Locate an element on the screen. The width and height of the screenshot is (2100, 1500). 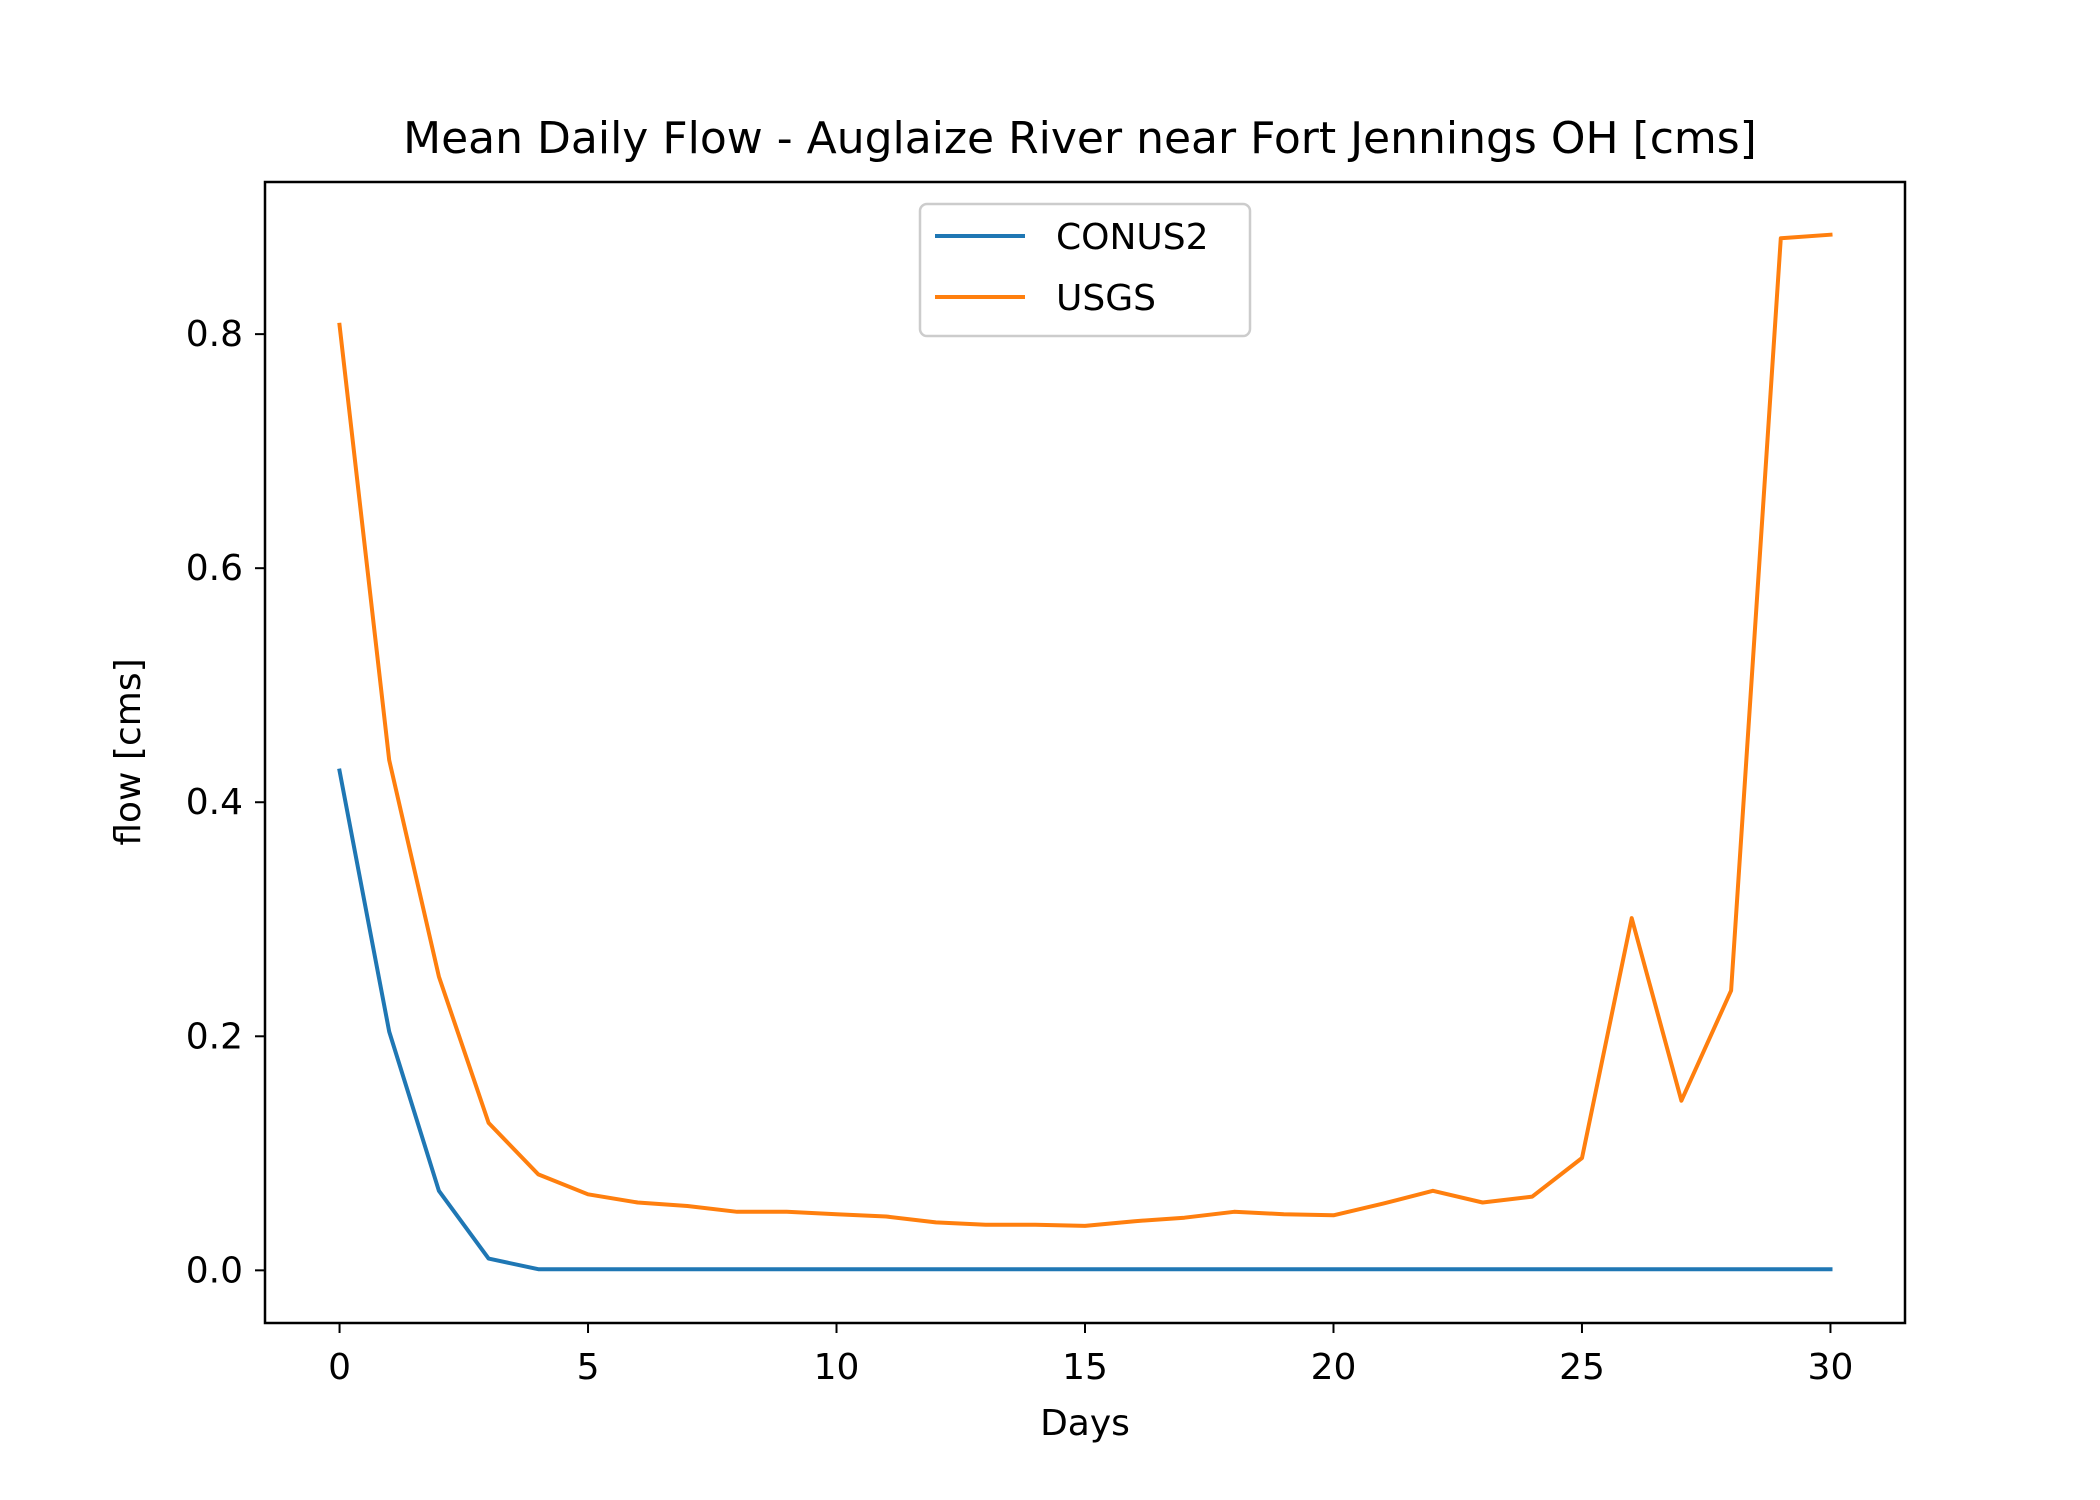
legend: CONUS2 USGS is located at coordinates (1085, 270).